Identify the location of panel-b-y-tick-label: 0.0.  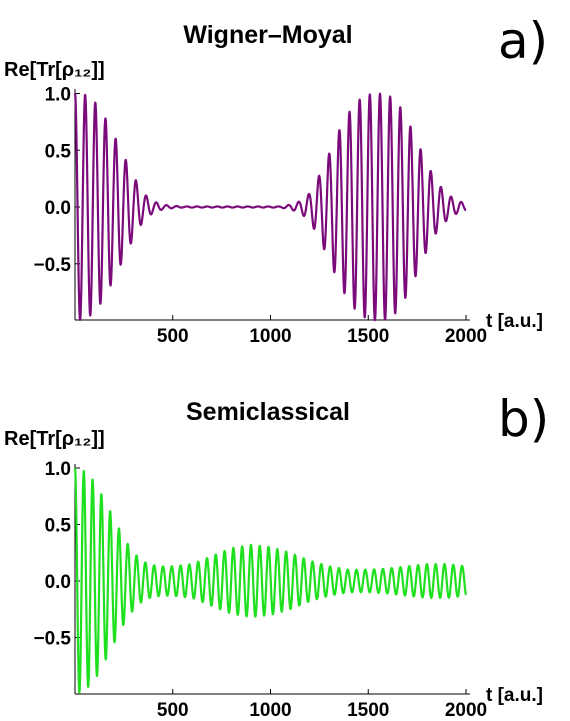
(58, 582).